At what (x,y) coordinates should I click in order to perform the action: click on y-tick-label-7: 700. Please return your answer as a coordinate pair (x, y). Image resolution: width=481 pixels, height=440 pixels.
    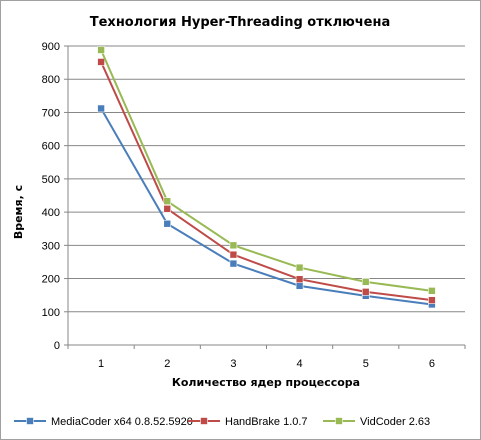
    Looking at the image, I should click on (51, 113).